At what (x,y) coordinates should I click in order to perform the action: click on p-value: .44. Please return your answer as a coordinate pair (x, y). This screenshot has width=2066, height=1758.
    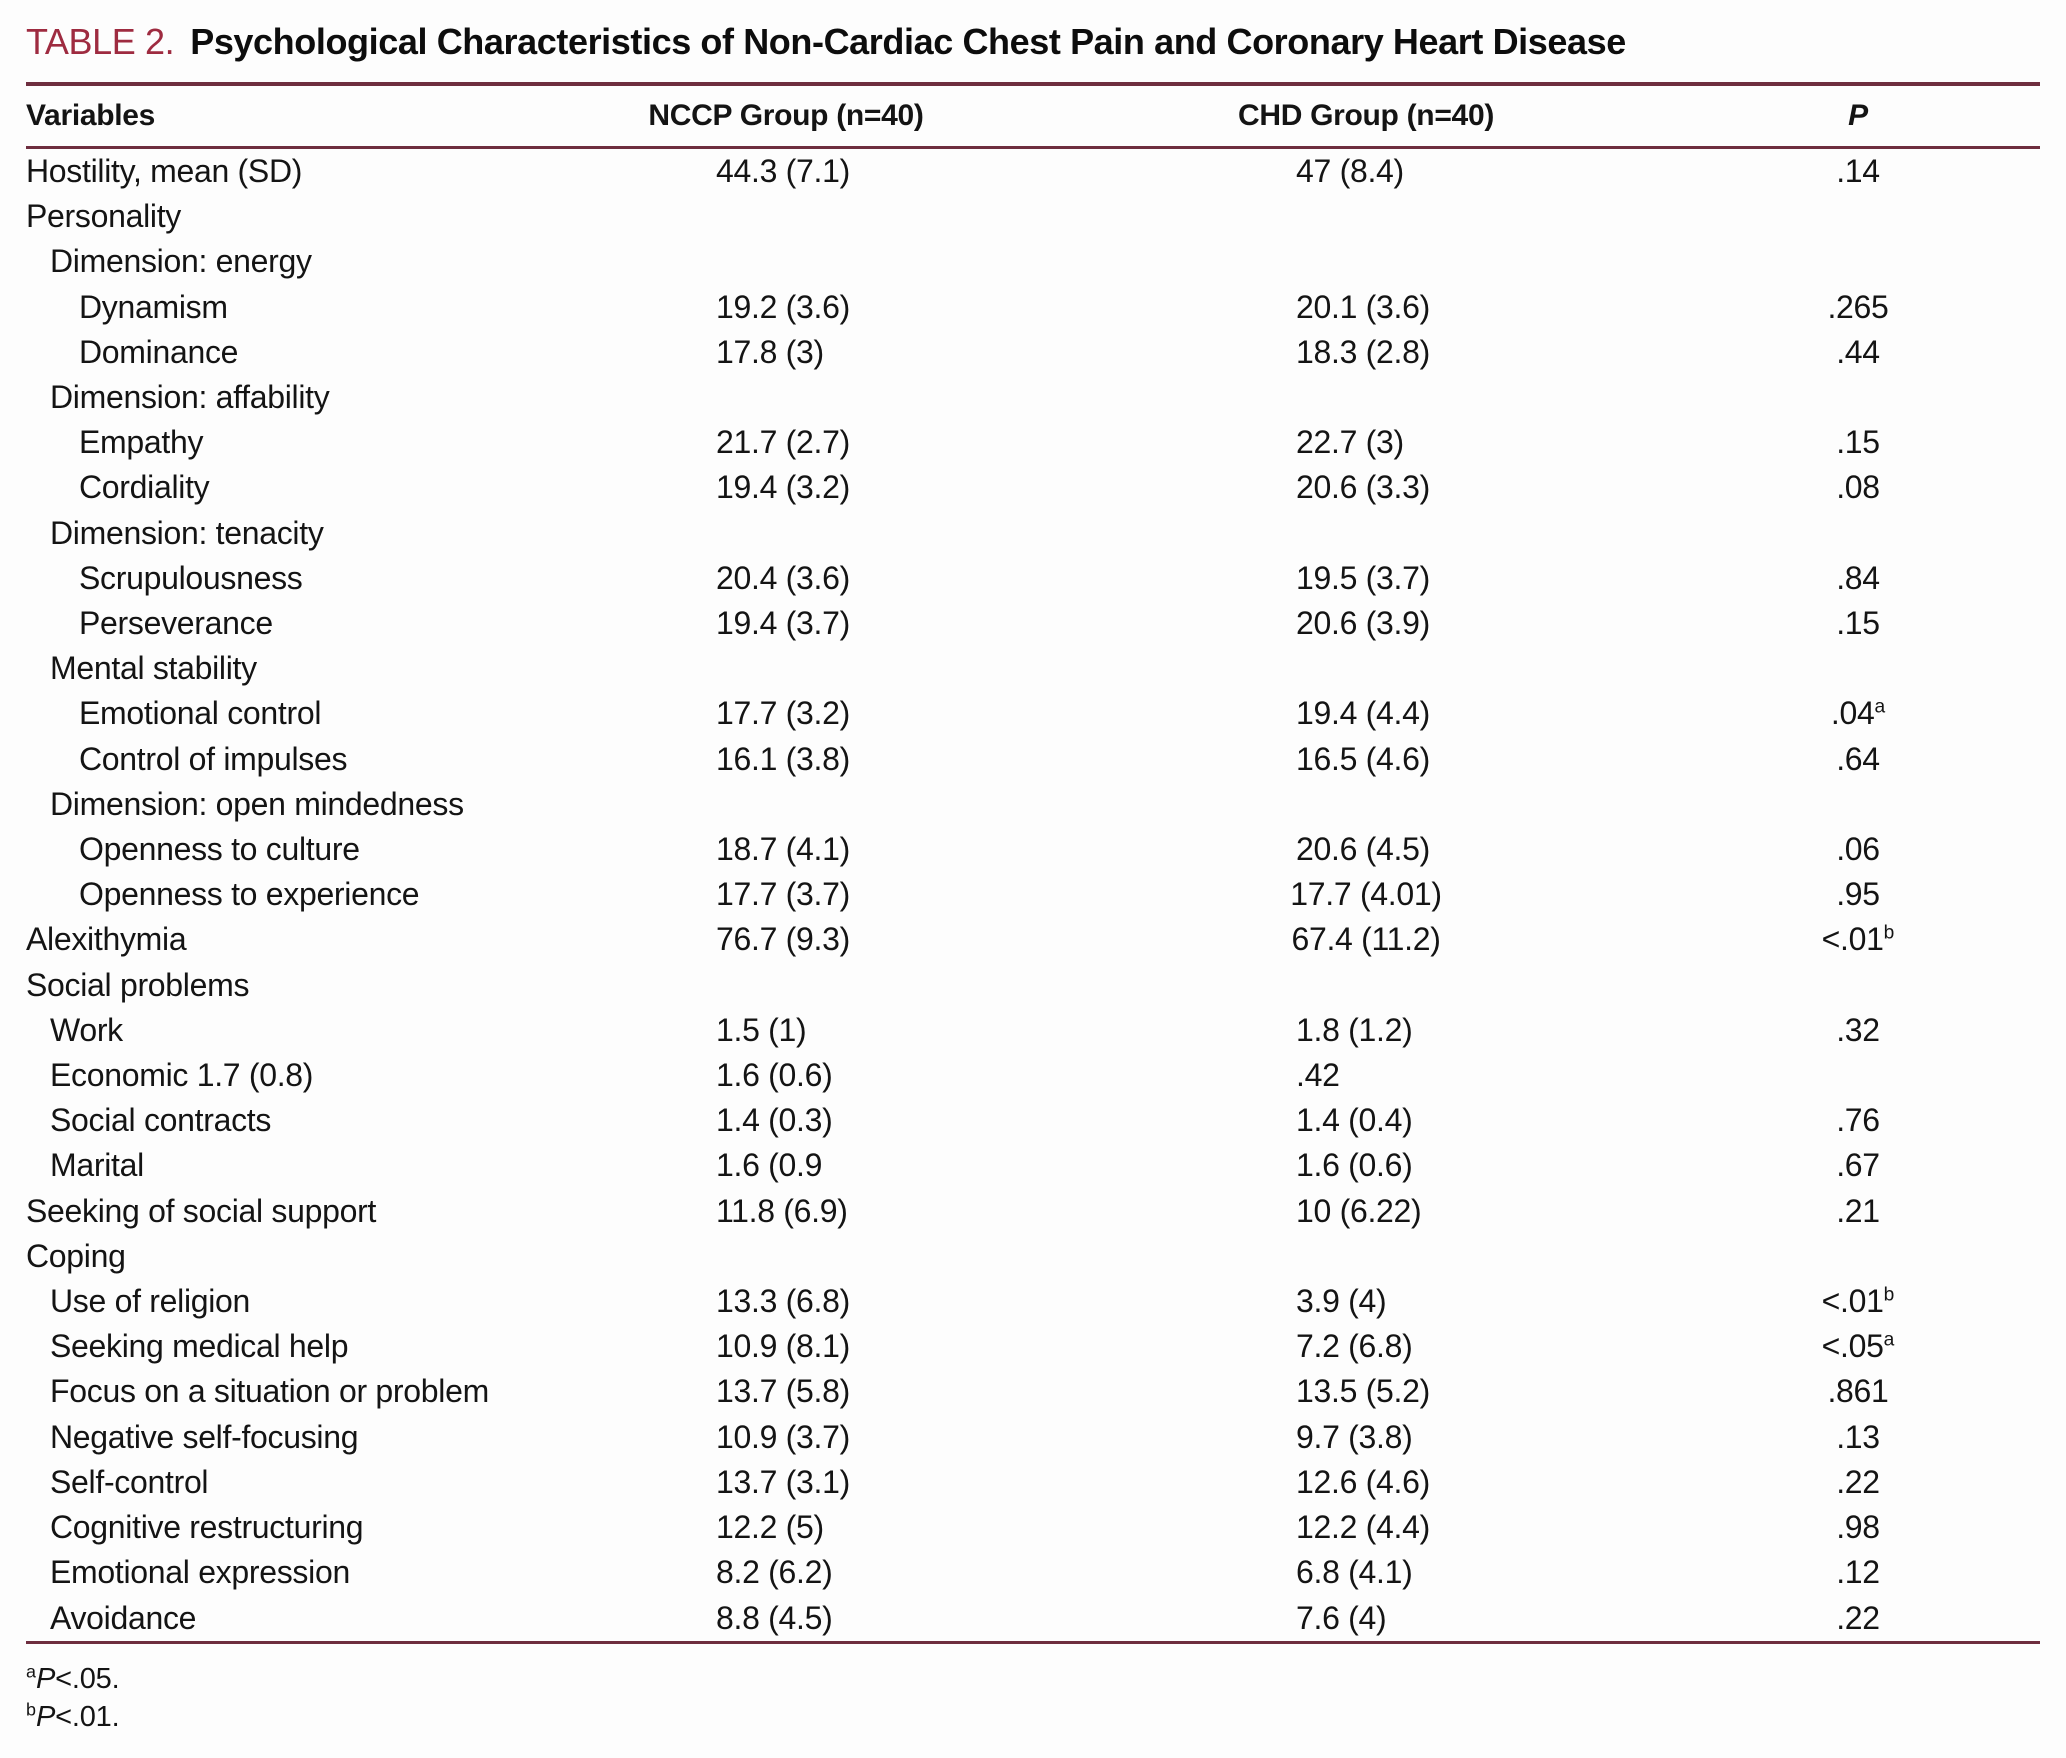
    Looking at the image, I should click on (1858, 351).